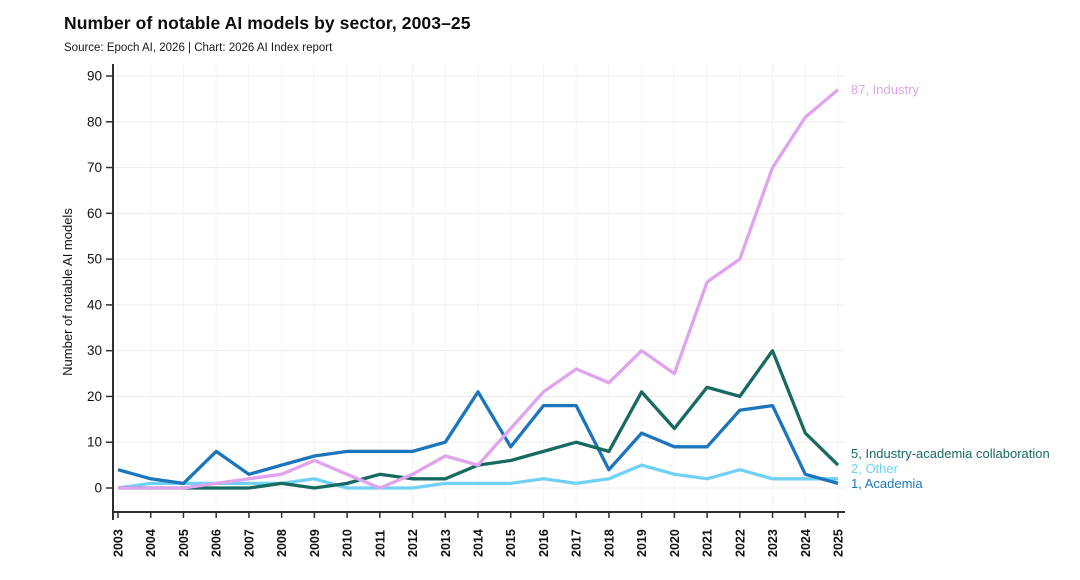  What do you see at coordinates (94, 304) in the screenshot?
I see `y-tick-label: 40` at bounding box center [94, 304].